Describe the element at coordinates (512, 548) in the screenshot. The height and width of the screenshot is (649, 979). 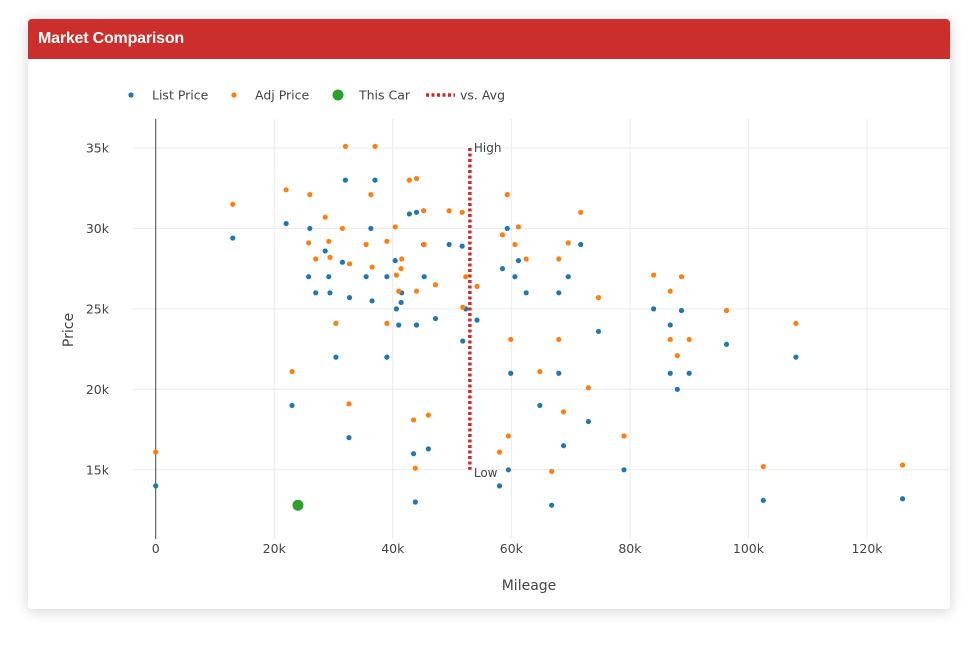
I see `x-tick-label: 60k` at that location.